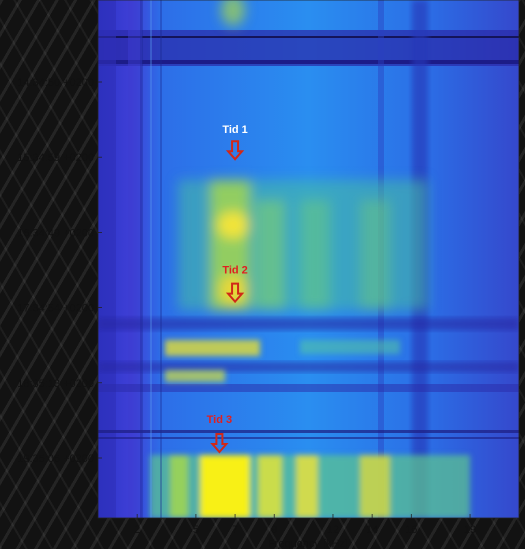 The height and width of the screenshot is (549, 525). What do you see at coordinates (55, 83) in the screenshot?
I see `y-tick-label: 14:34:50 +0200` at bounding box center [55, 83].